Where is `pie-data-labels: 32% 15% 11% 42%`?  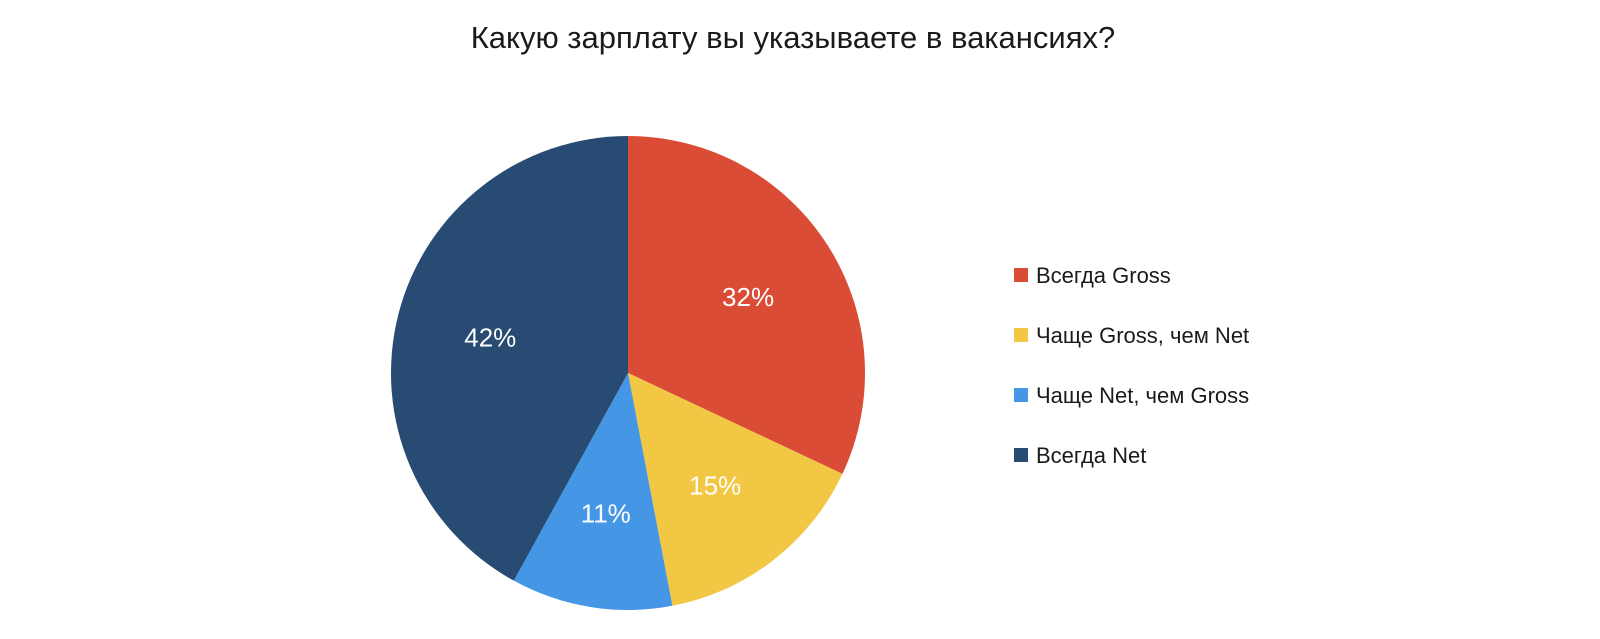 pie-data-labels: 32% 15% 11% 42% is located at coordinates (619, 405).